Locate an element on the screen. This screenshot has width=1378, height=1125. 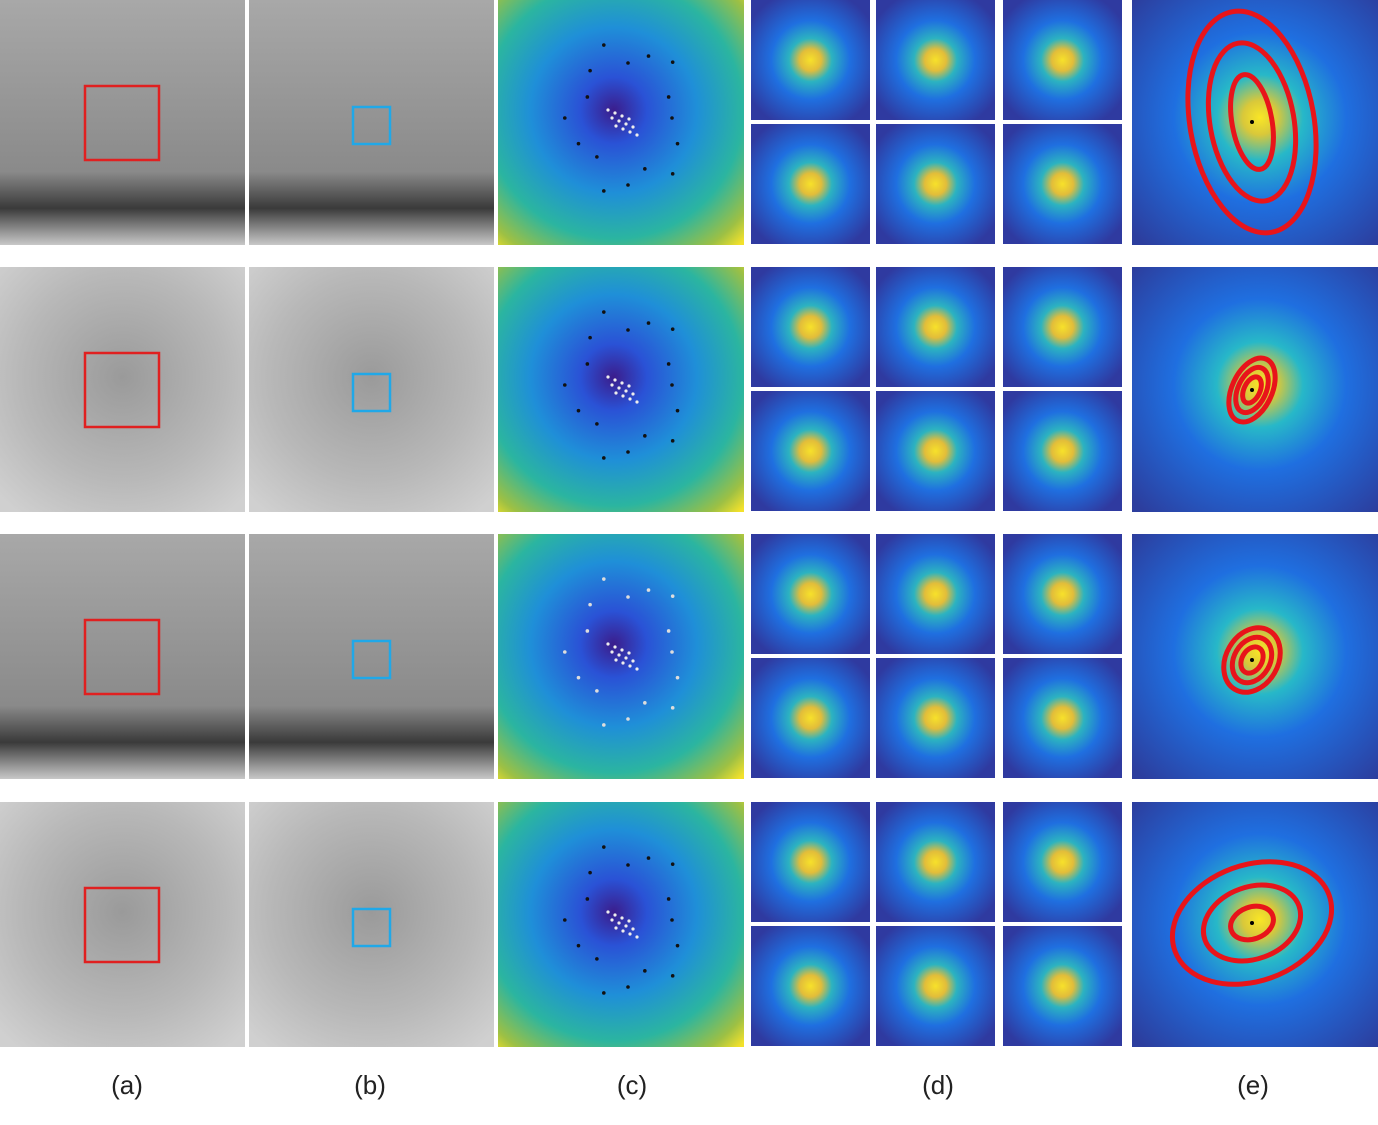
region-box is located at coordinates (122, 123).